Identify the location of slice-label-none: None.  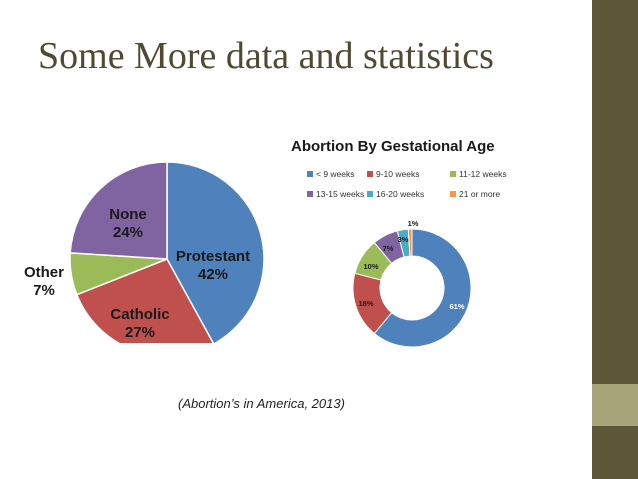
(128, 214).